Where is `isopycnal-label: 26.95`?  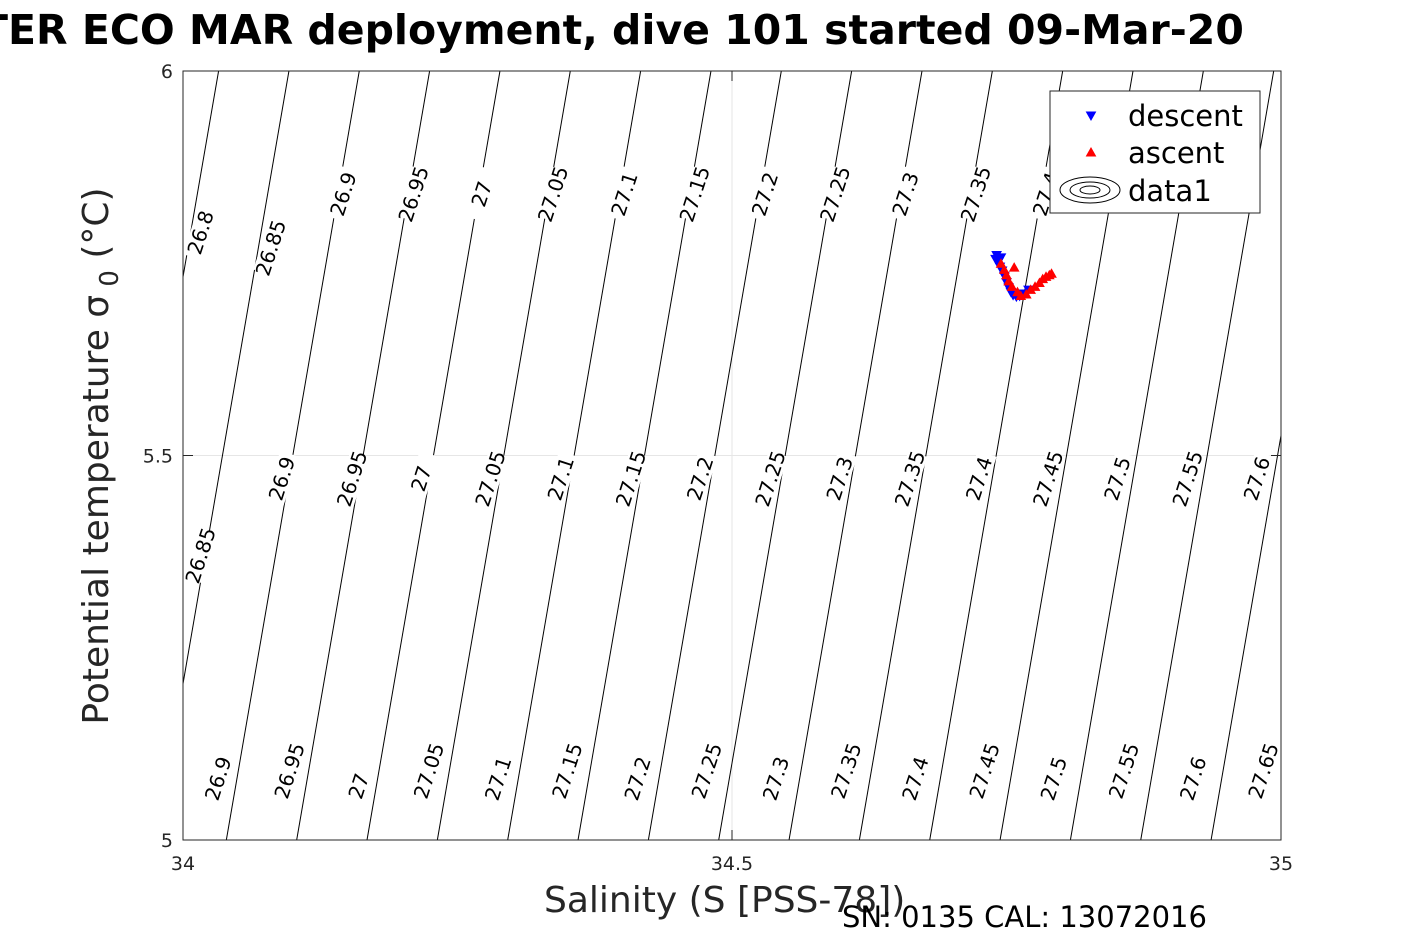 isopycnal-label: 26.95 is located at coordinates (352, 479).